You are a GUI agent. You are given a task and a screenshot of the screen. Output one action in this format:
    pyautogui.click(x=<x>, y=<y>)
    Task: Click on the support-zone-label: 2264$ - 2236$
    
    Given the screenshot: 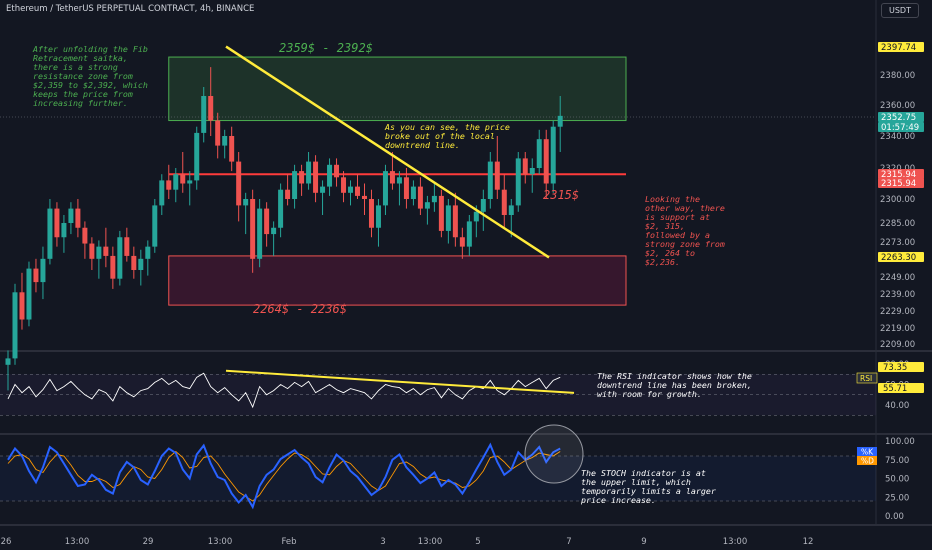 What is the action you would take?
    pyautogui.click(x=300, y=309)
    